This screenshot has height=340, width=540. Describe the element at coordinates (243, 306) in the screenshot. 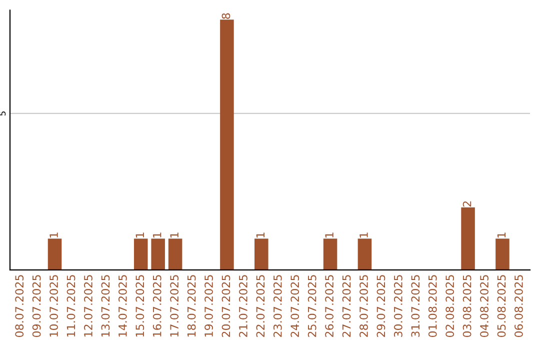

I see `x-tick-label: 21.07.2025` at that location.